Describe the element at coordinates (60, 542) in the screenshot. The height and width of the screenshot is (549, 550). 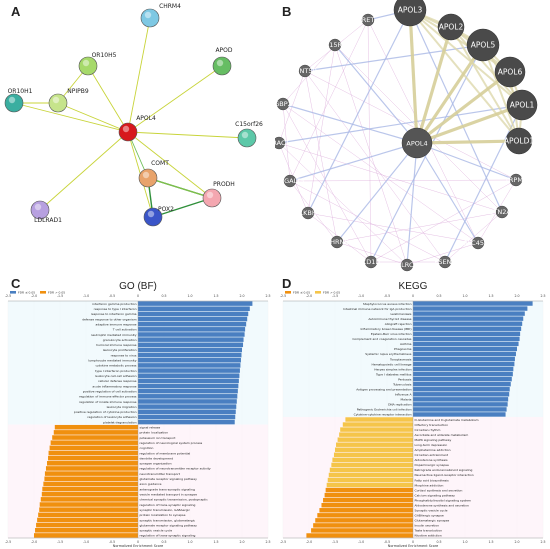
I see `axis-tick-label: -1.5` at that location.